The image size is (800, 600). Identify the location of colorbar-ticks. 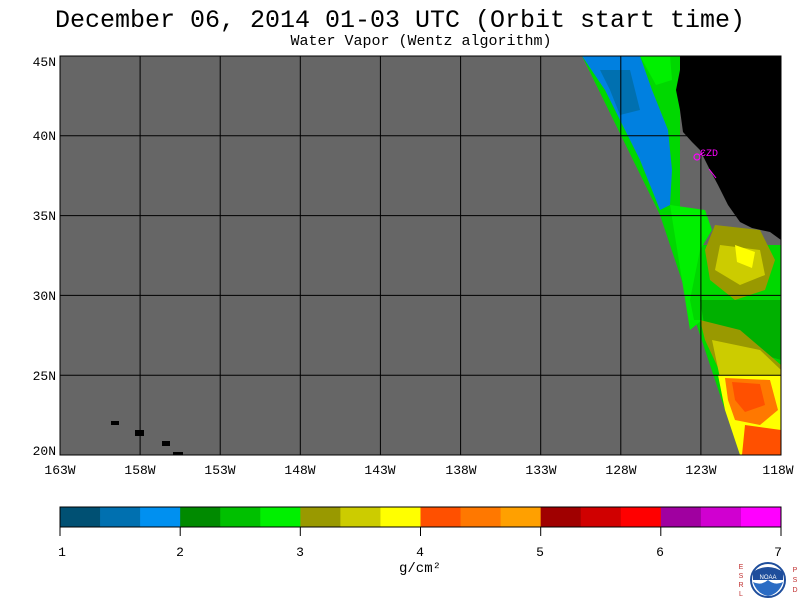
(420, 531).